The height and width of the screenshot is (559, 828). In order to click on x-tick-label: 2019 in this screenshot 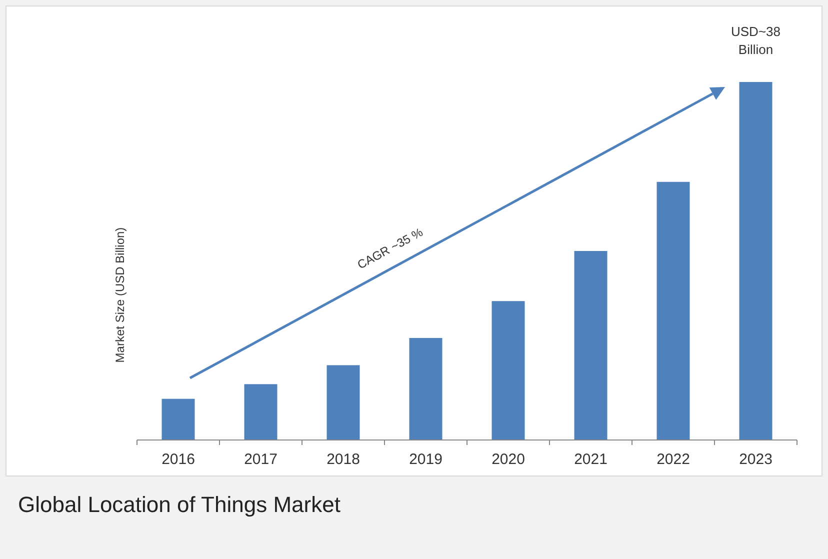, I will do `click(425, 459)`.